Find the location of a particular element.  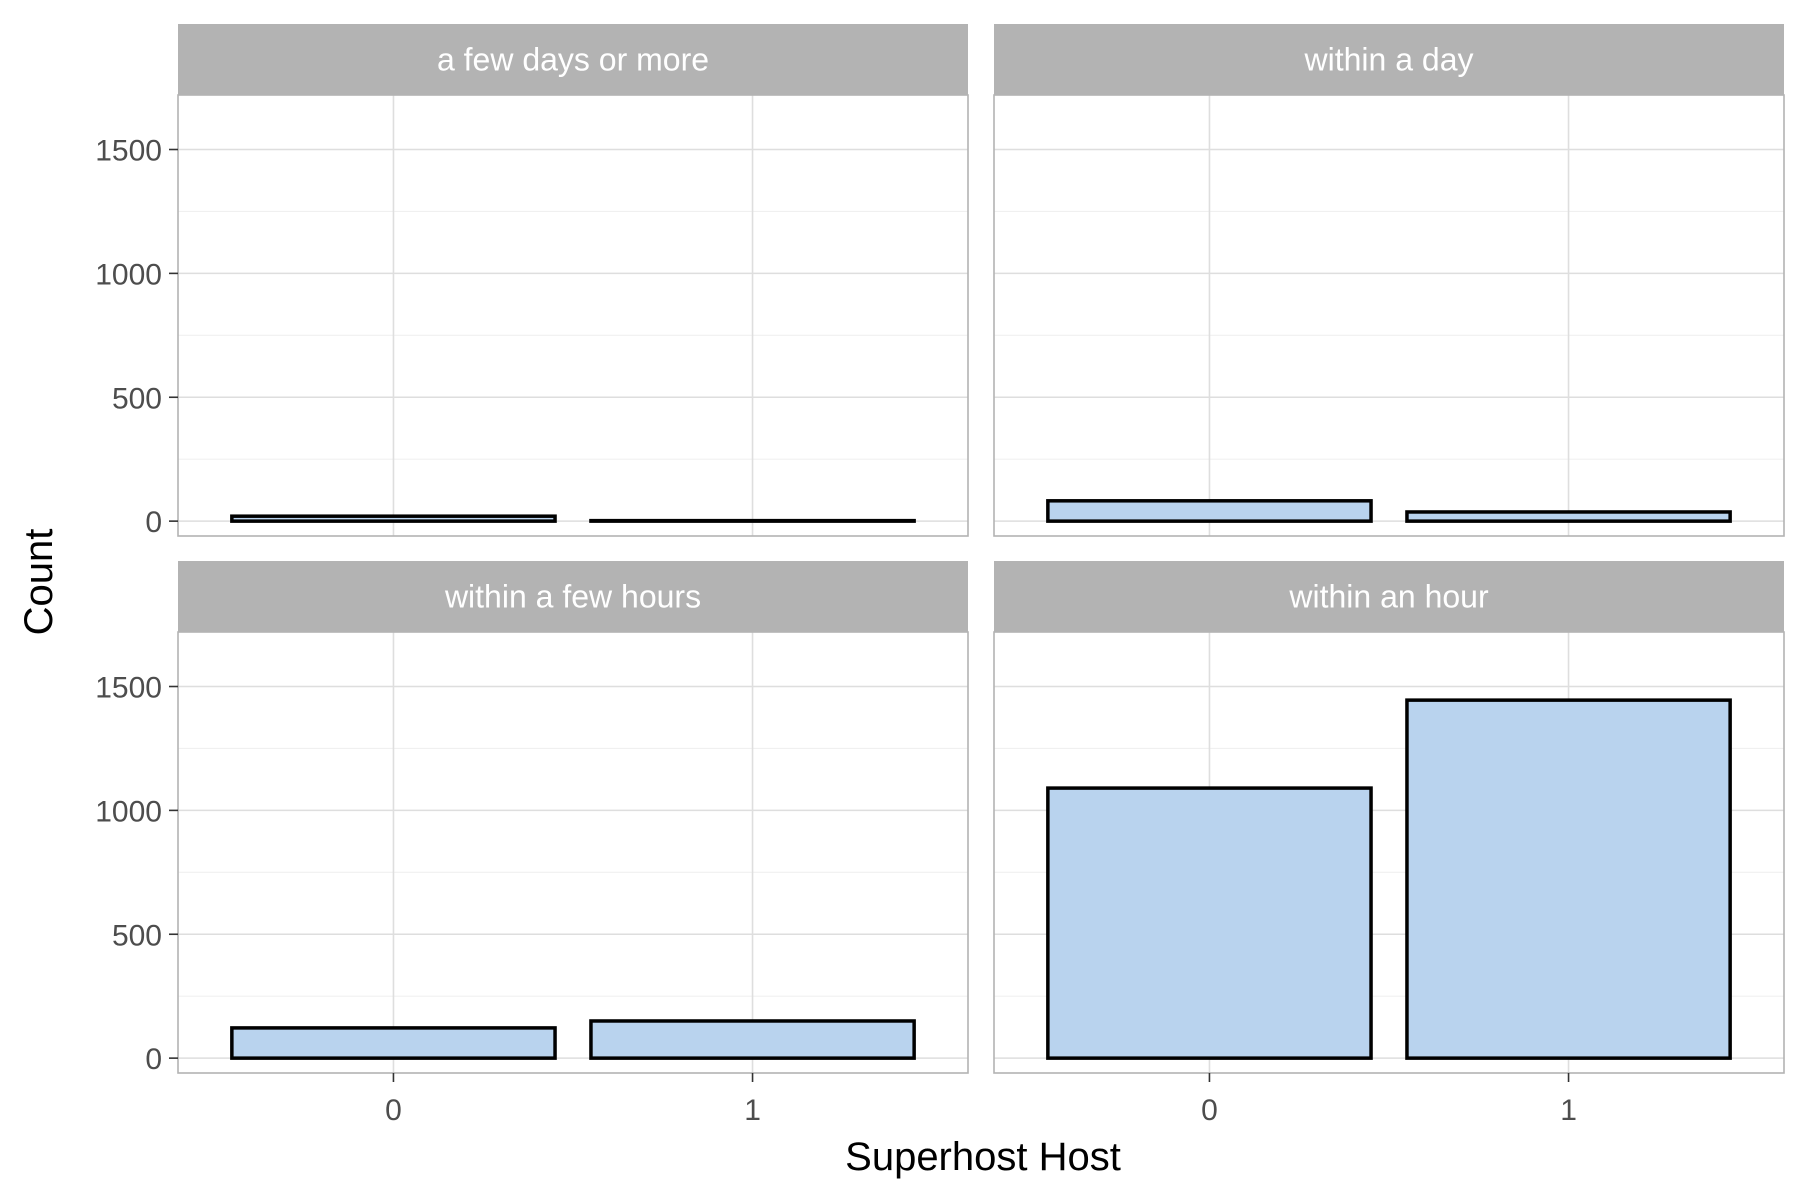

x-axis-title: Superhost Host is located at coordinates (983, 1157).